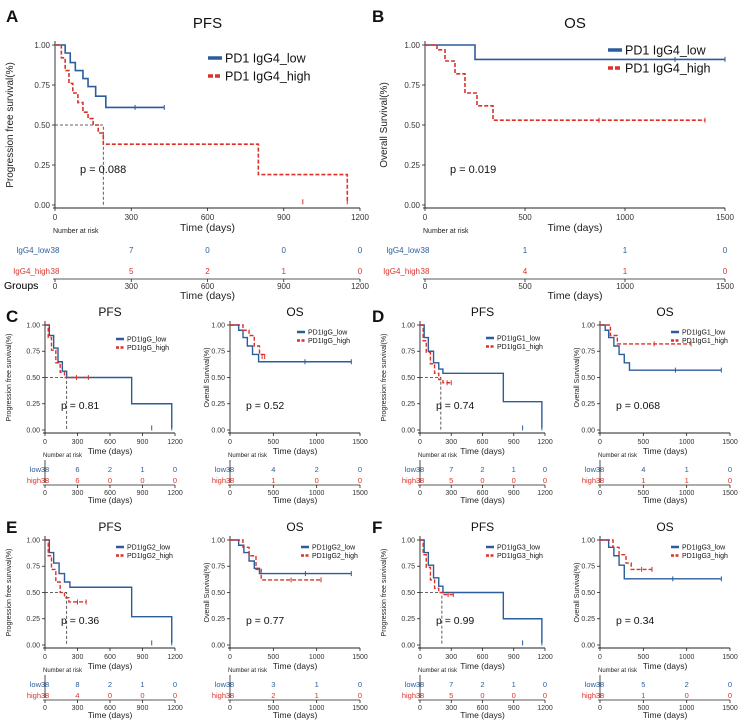 The width and height of the screenshot is (747, 720). What do you see at coordinates (33, 250) in the screenshot?
I see `risk-row-label: IgG4_low` at bounding box center [33, 250].